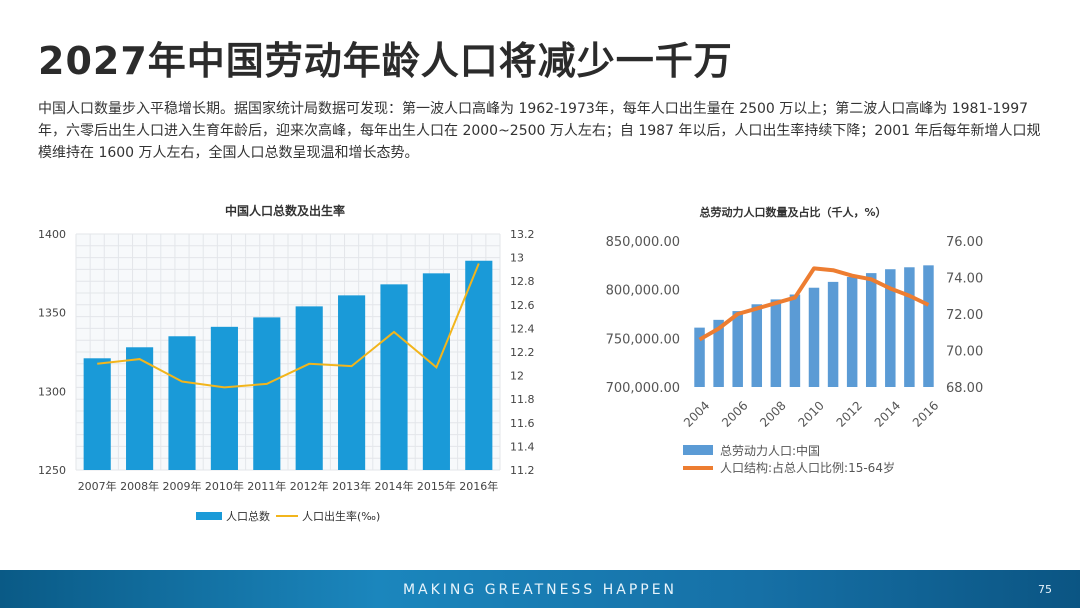 Image resolution: width=1080 pixels, height=608 pixels. Describe the element at coordinates (224, 486) in the screenshot. I see `category-label: 2010年` at that location.